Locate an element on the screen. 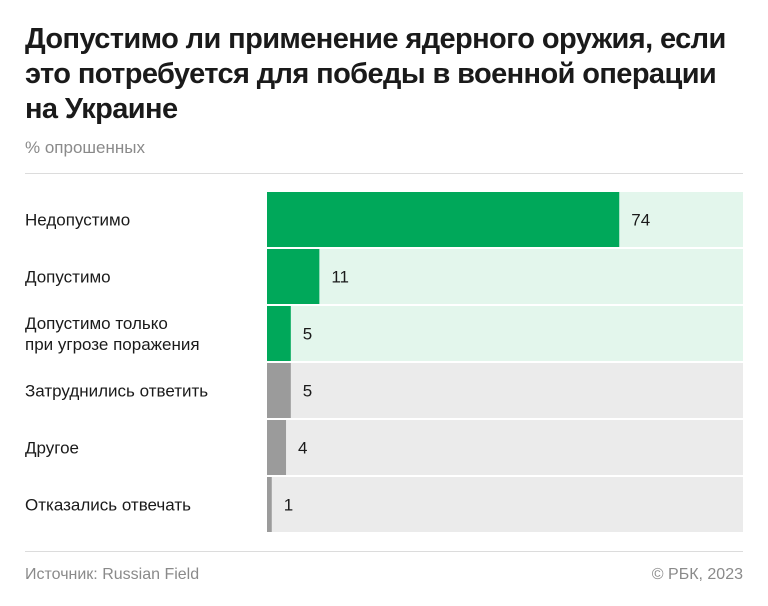  category-label-line: Недопустимо is located at coordinates (77, 220).